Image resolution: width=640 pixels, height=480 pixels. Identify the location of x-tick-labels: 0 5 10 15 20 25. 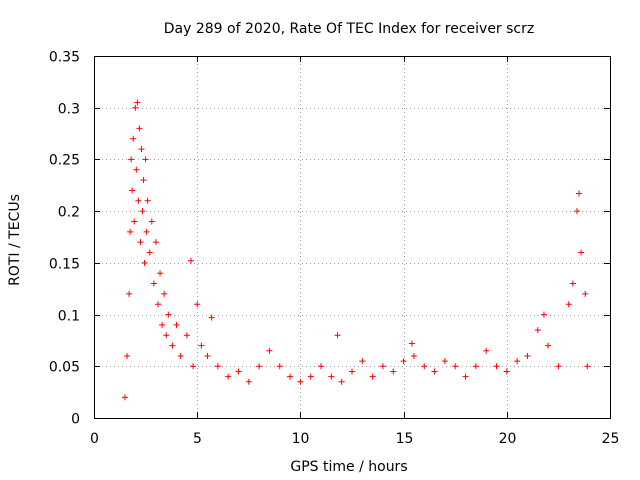
(354, 439).